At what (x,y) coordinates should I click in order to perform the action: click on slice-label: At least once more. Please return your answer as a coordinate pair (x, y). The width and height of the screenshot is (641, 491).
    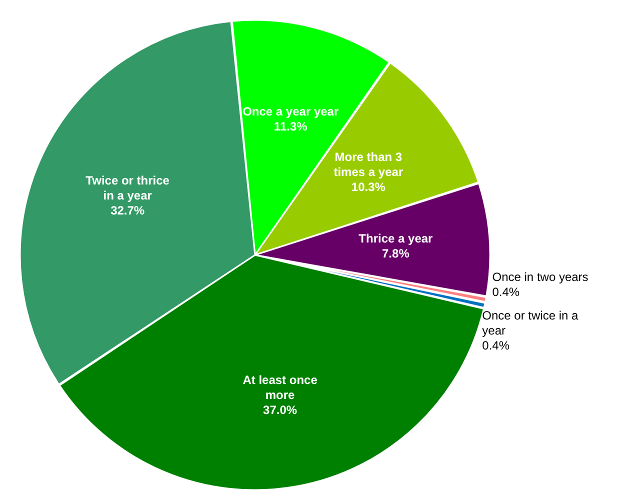
    Looking at the image, I should click on (280, 387).